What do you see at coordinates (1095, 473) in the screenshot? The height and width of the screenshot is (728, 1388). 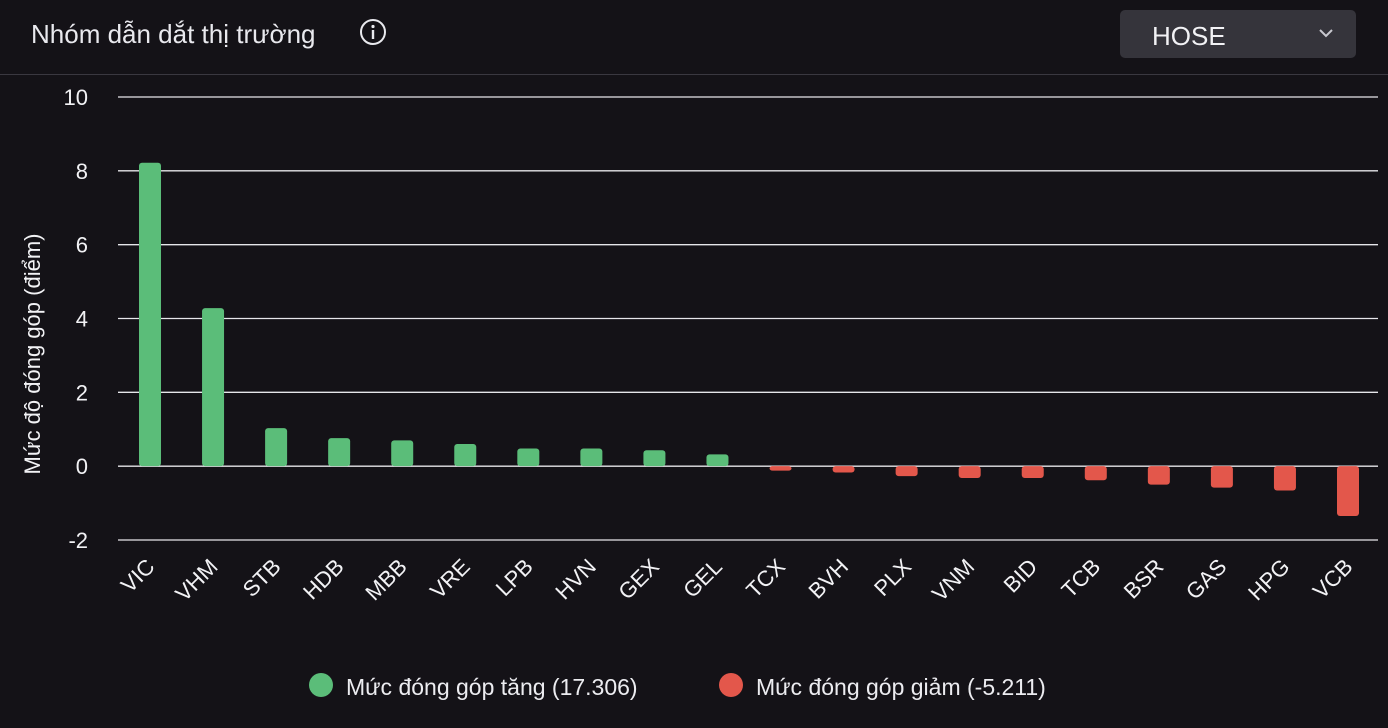 I see `bar-tcb` at bounding box center [1095, 473].